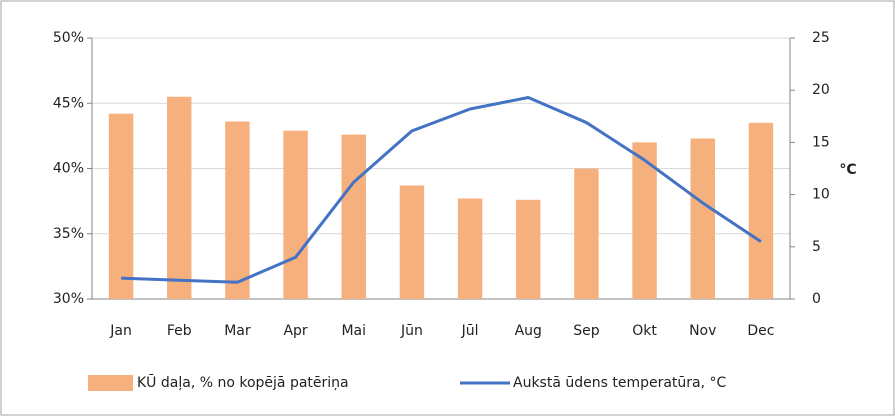  What do you see at coordinates (821, 195) in the screenshot?
I see `y2-tick-label: 10` at bounding box center [821, 195].